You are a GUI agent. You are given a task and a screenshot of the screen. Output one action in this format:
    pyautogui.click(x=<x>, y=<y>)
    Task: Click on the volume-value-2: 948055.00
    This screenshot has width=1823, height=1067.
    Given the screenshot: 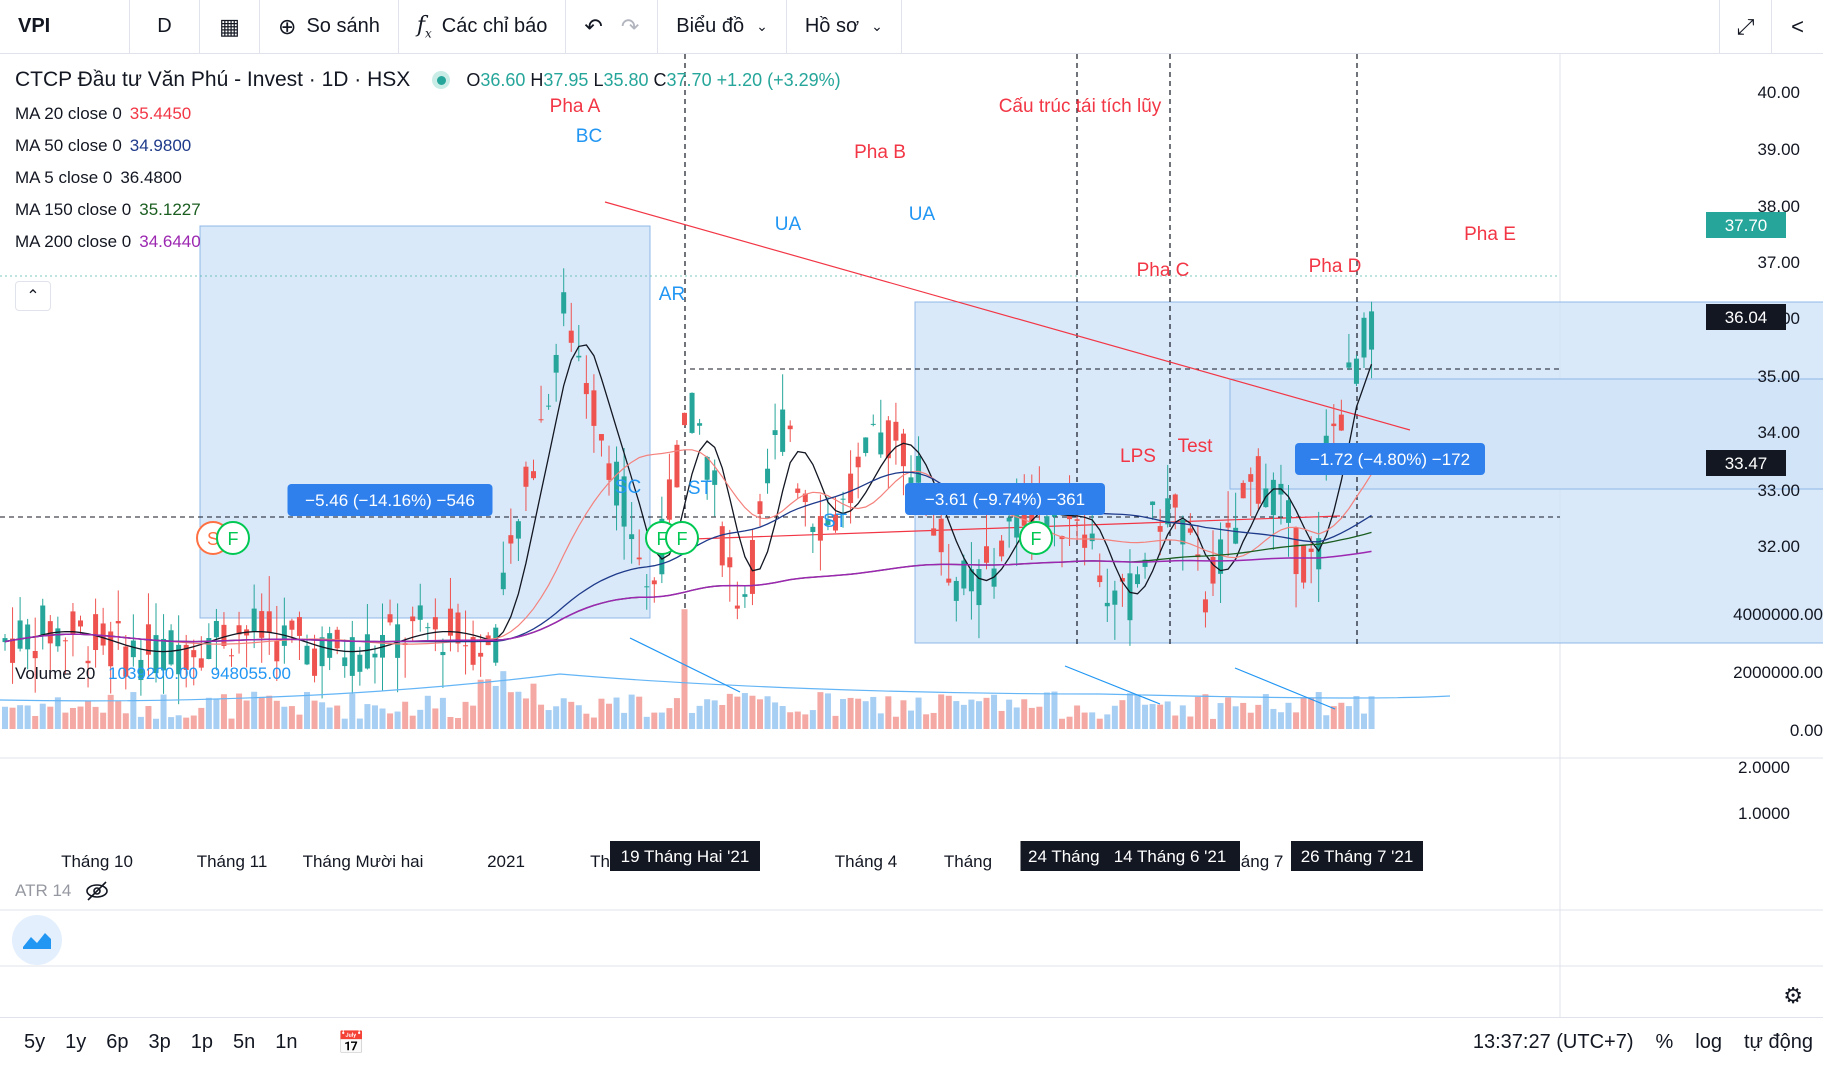 What is the action you would take?
    pyautogui.click(x=251, y=673)
    